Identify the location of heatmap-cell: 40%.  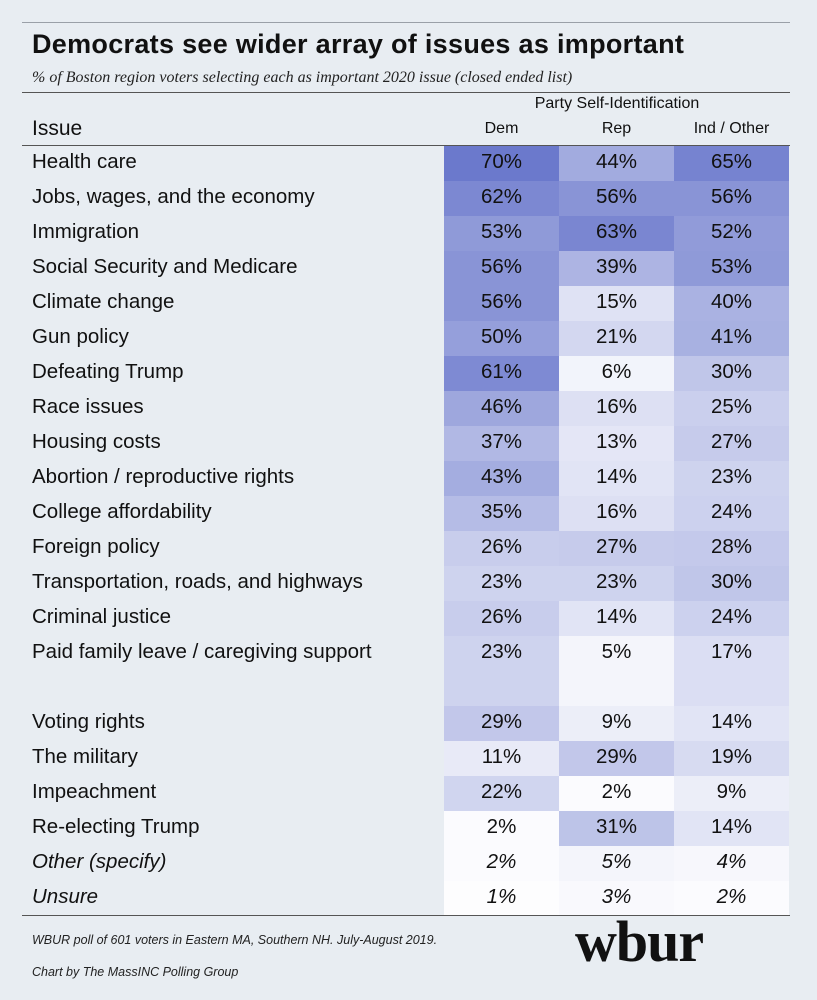
(731, 303).